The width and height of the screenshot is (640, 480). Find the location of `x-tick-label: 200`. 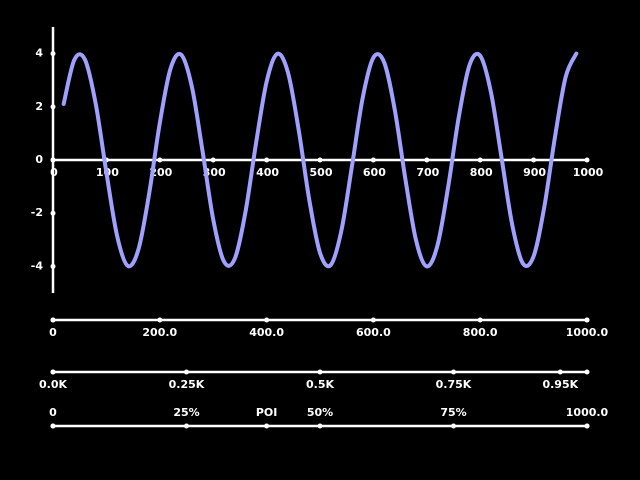

x-tick-label: 200 is located at coordinates (160, 172).